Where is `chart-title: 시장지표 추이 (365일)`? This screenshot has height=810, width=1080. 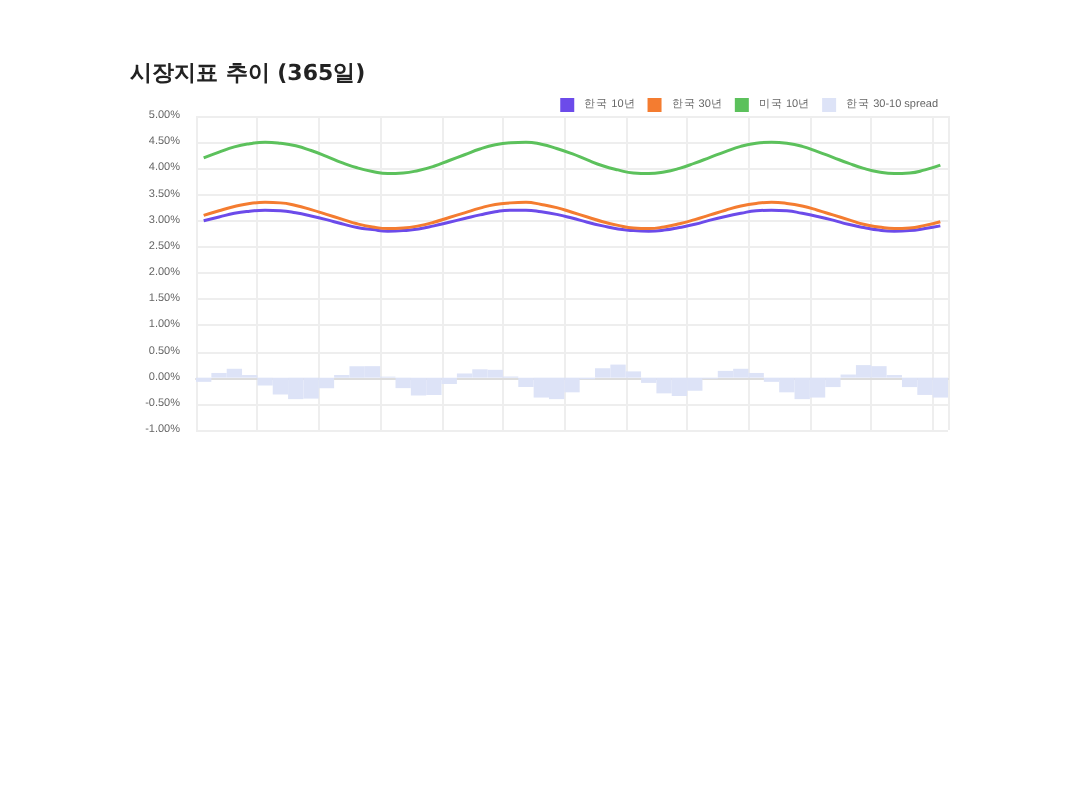
chart-title: 시장지표 추이 (365일) is located at coordinates (248, 73).